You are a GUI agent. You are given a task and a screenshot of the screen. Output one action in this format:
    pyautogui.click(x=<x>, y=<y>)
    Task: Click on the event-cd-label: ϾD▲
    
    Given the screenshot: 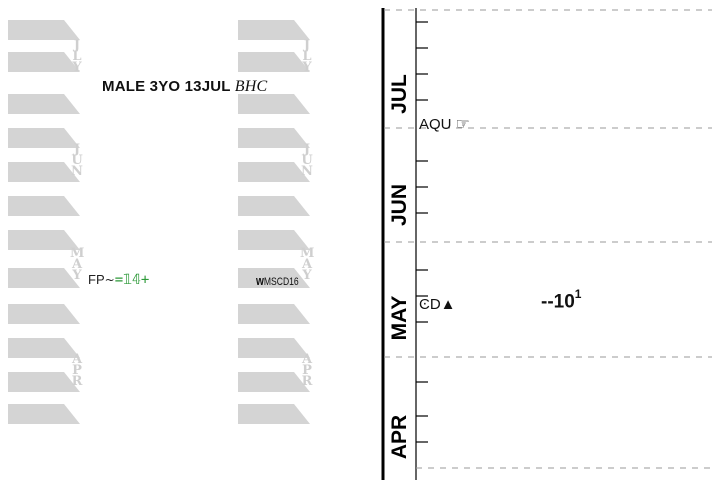 What is the action you would take?
    pyautogui.click(x=437, y=304)
    